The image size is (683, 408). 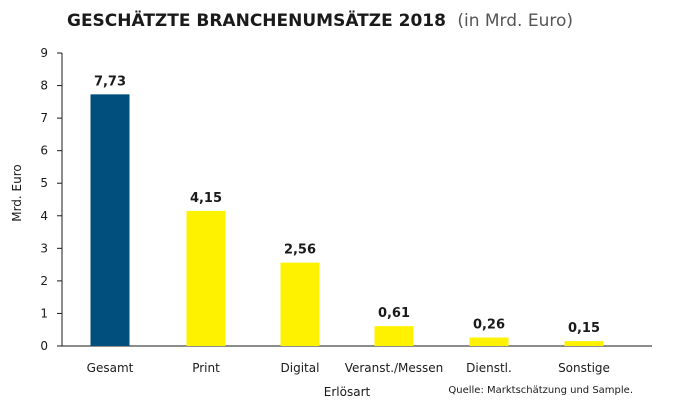 What do you see at coordinates (489, 341) in the screenshot?
I see `bar-dienstl` at bounding box center [489, 341].